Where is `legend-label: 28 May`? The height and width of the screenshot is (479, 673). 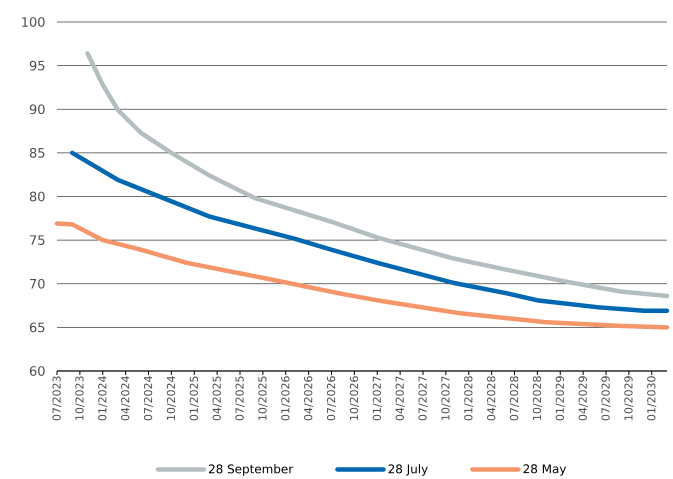
legend-label: 28 May is located at coordinates (545, 470).